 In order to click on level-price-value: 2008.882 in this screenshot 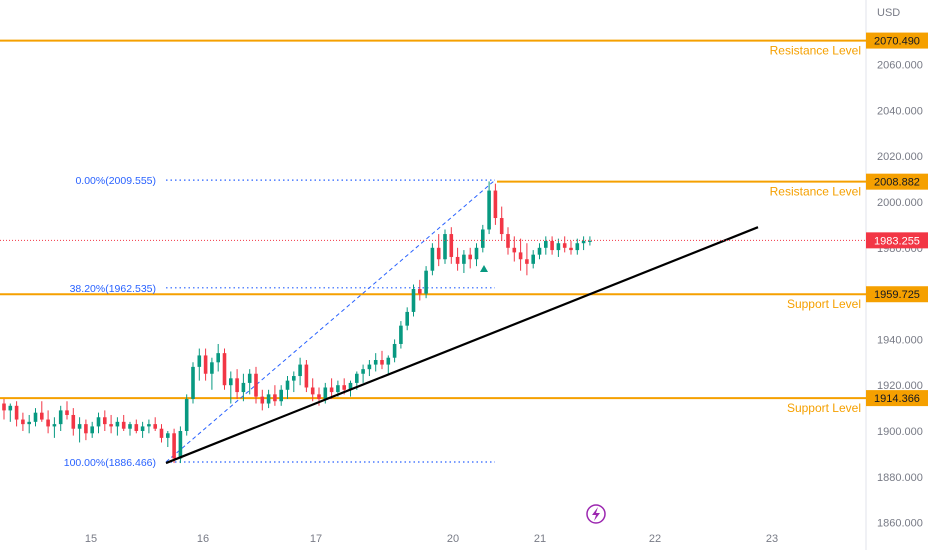, I will do `click(897, 183)`.